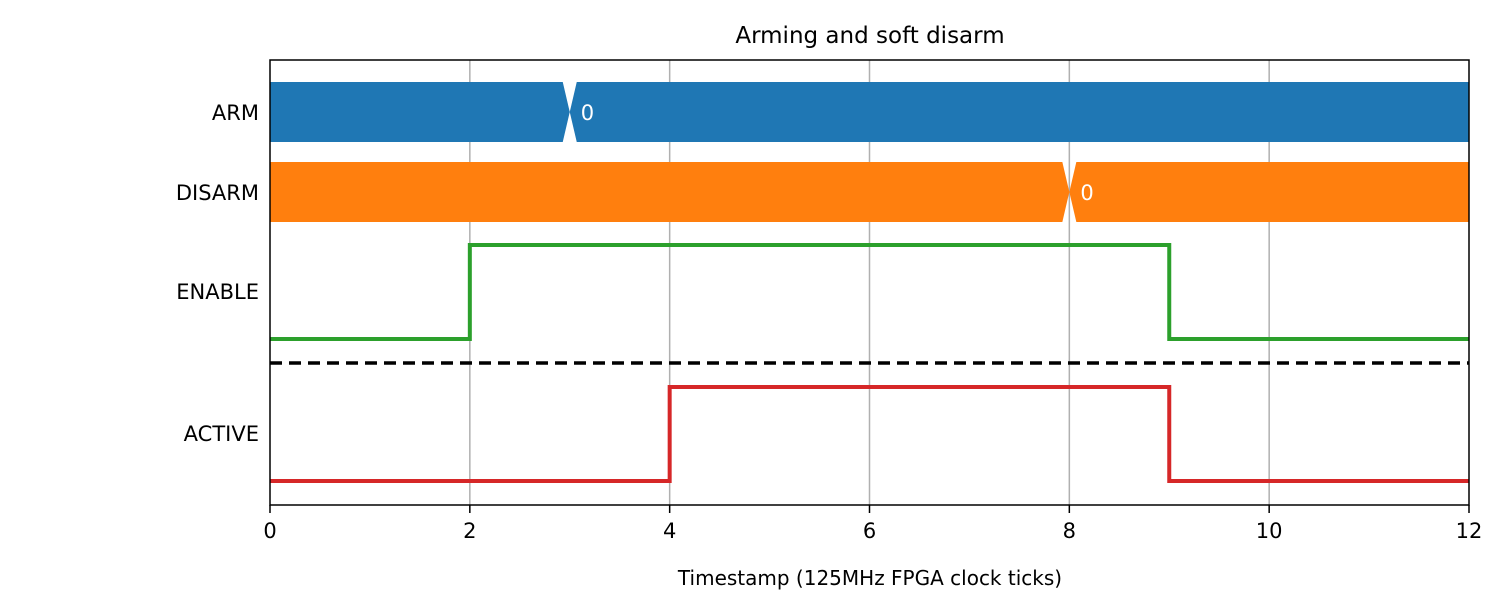  Describe the element at coordinates (469, 531) in the screenshot. I see `x-tick-label-2: 2` at that location.